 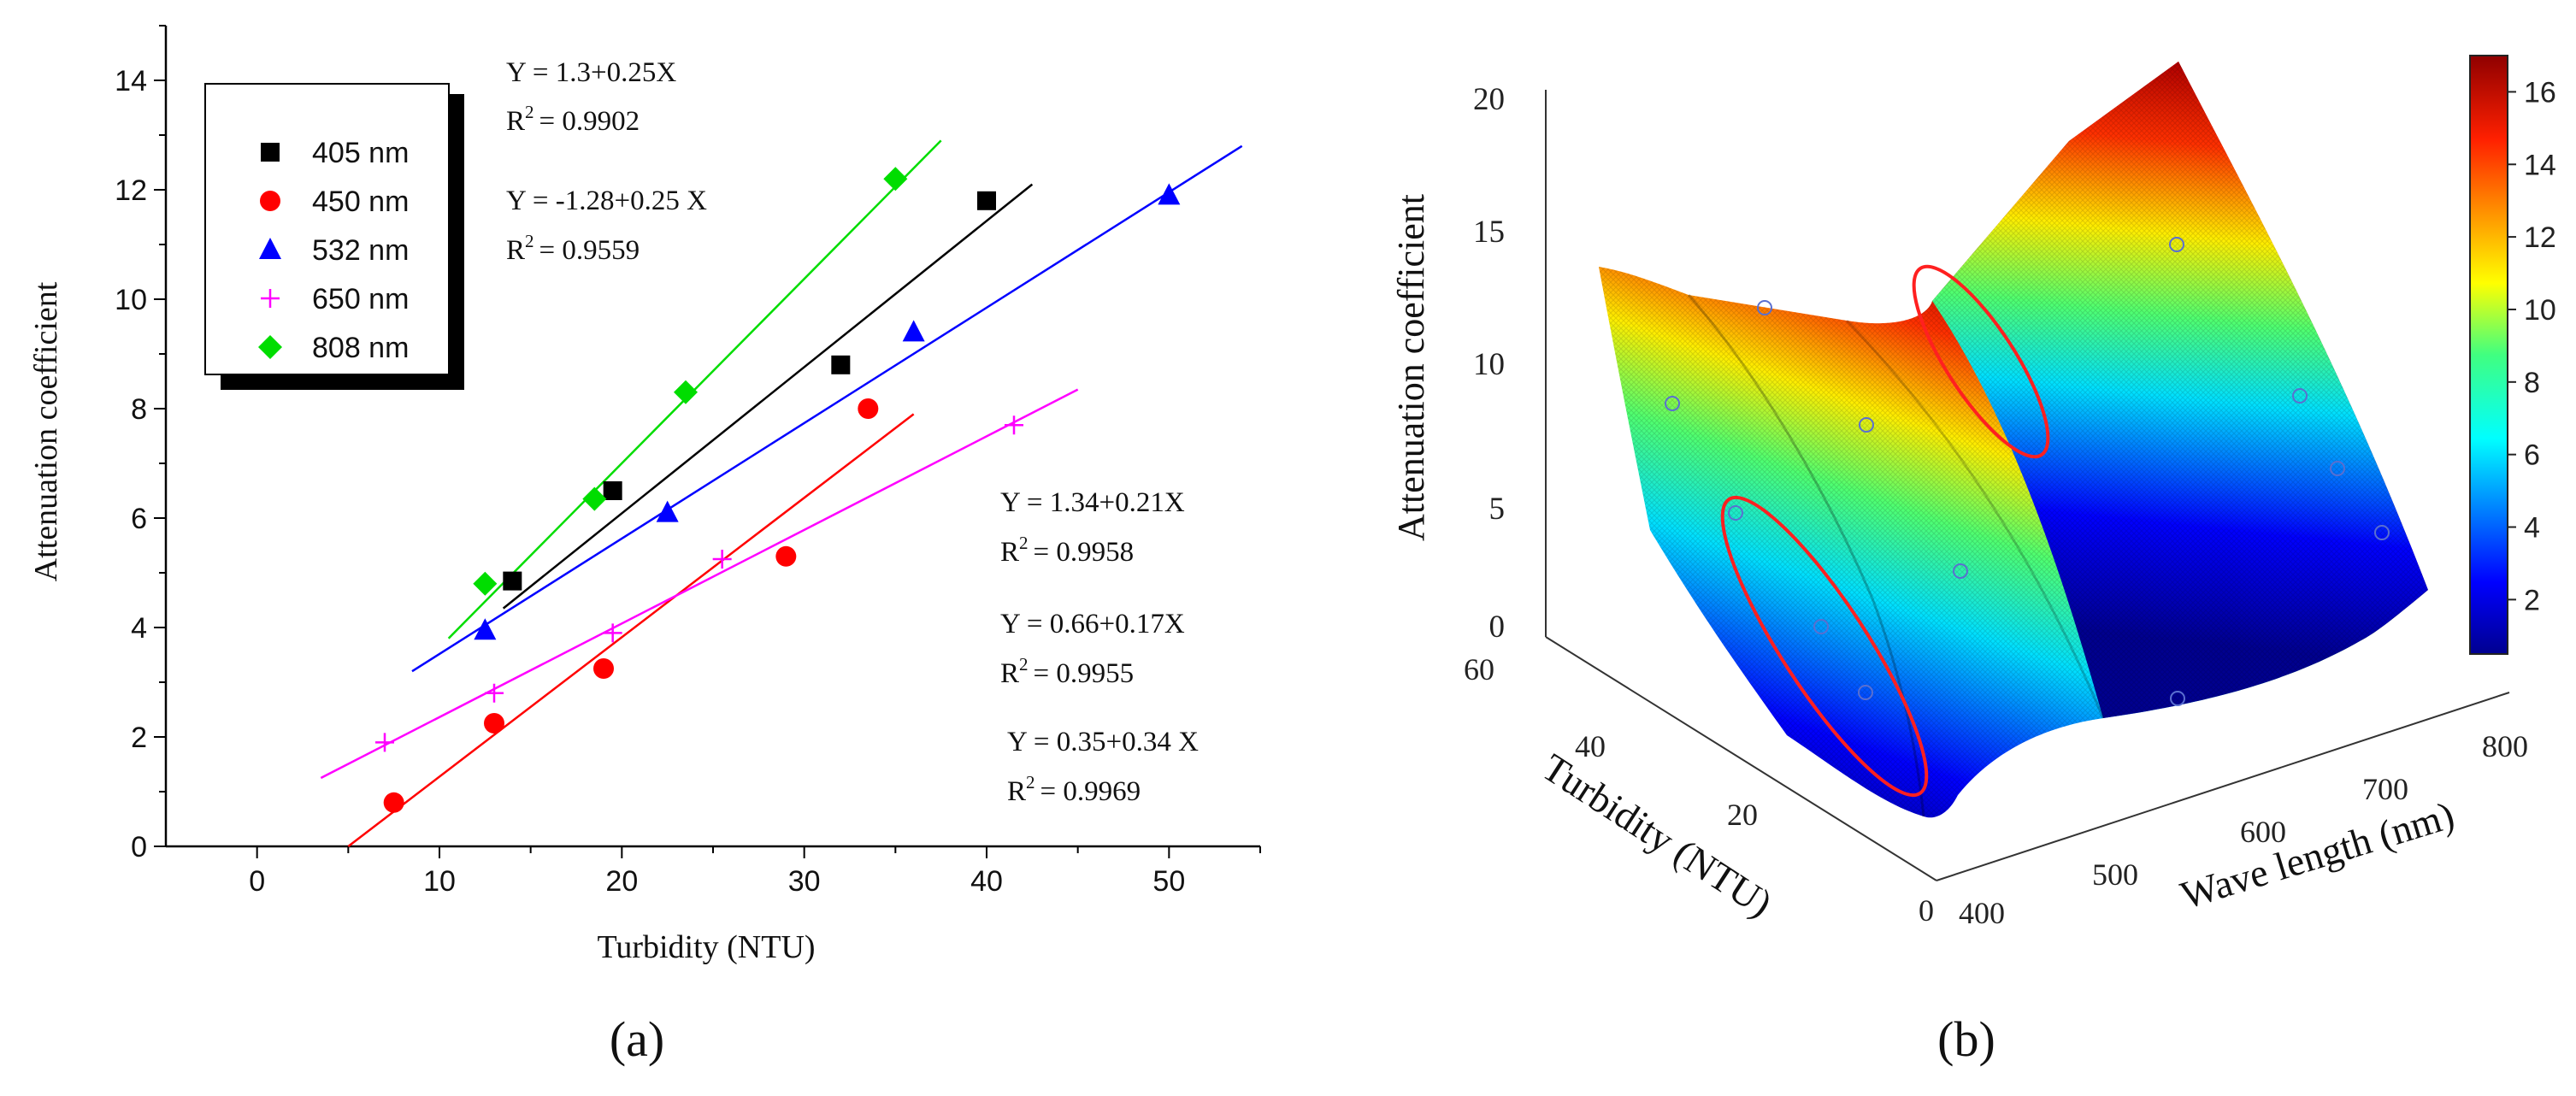 What do you see at coordinates (1067, 671) in the screenshot?
I see `r2-808: R2 = 0.9955` at bounding box center [1067, 671].